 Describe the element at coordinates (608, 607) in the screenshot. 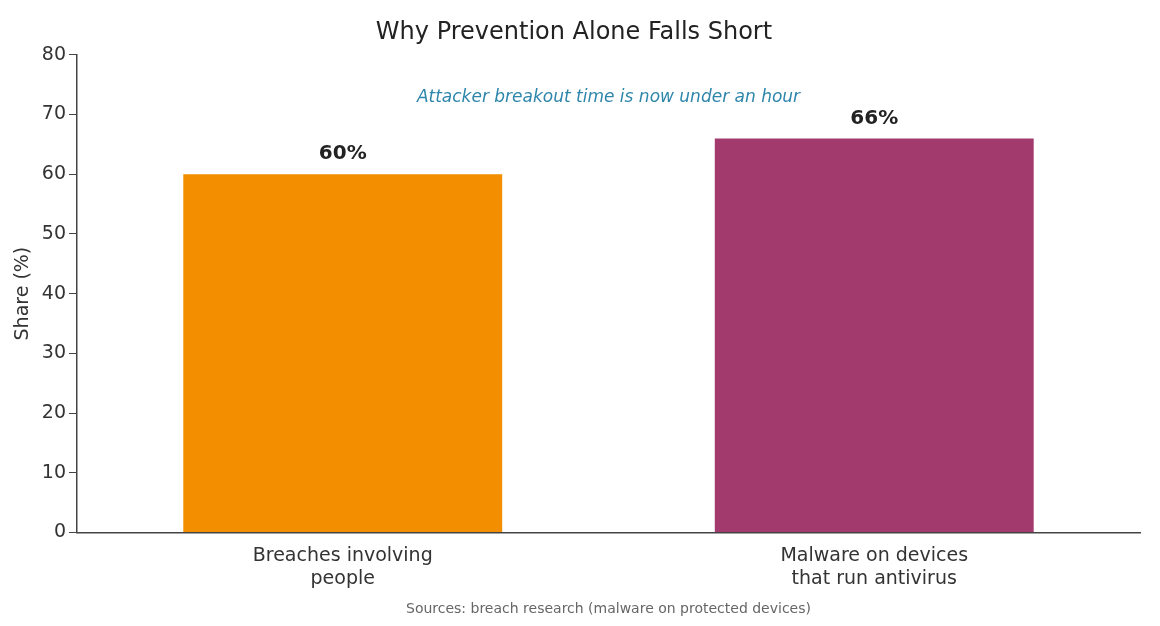

I see `source-note: Sources: breach research (malware on protected devices)` at that location.